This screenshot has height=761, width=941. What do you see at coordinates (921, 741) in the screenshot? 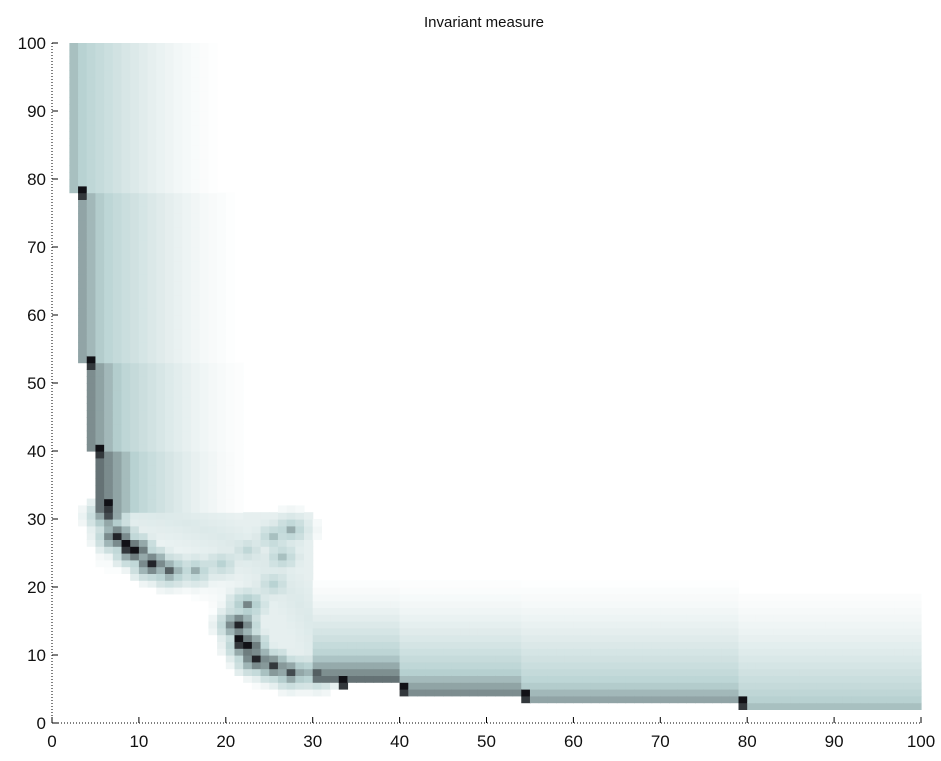
I see `x-tick-label: 100` at bounding box center [921, 741].